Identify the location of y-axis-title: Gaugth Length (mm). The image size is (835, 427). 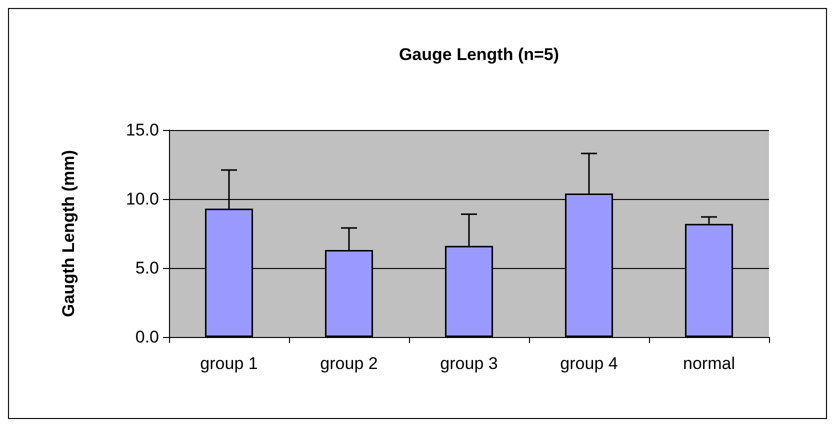
(68, 234).